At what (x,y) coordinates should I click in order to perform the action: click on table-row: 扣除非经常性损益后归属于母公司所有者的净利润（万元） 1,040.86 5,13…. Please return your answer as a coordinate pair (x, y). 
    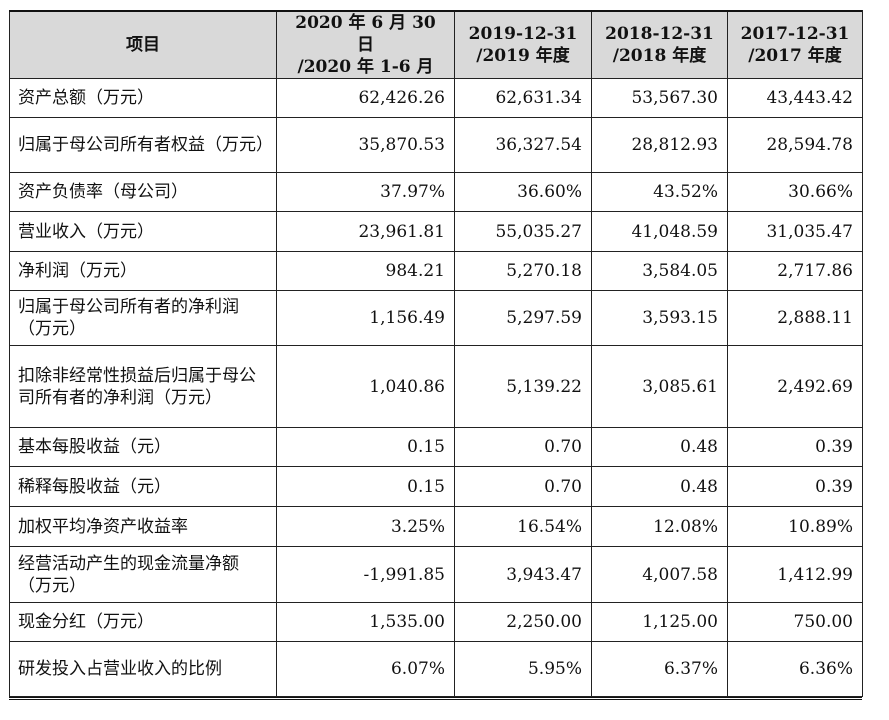
    Looking at the image, I should click on (436, 386).